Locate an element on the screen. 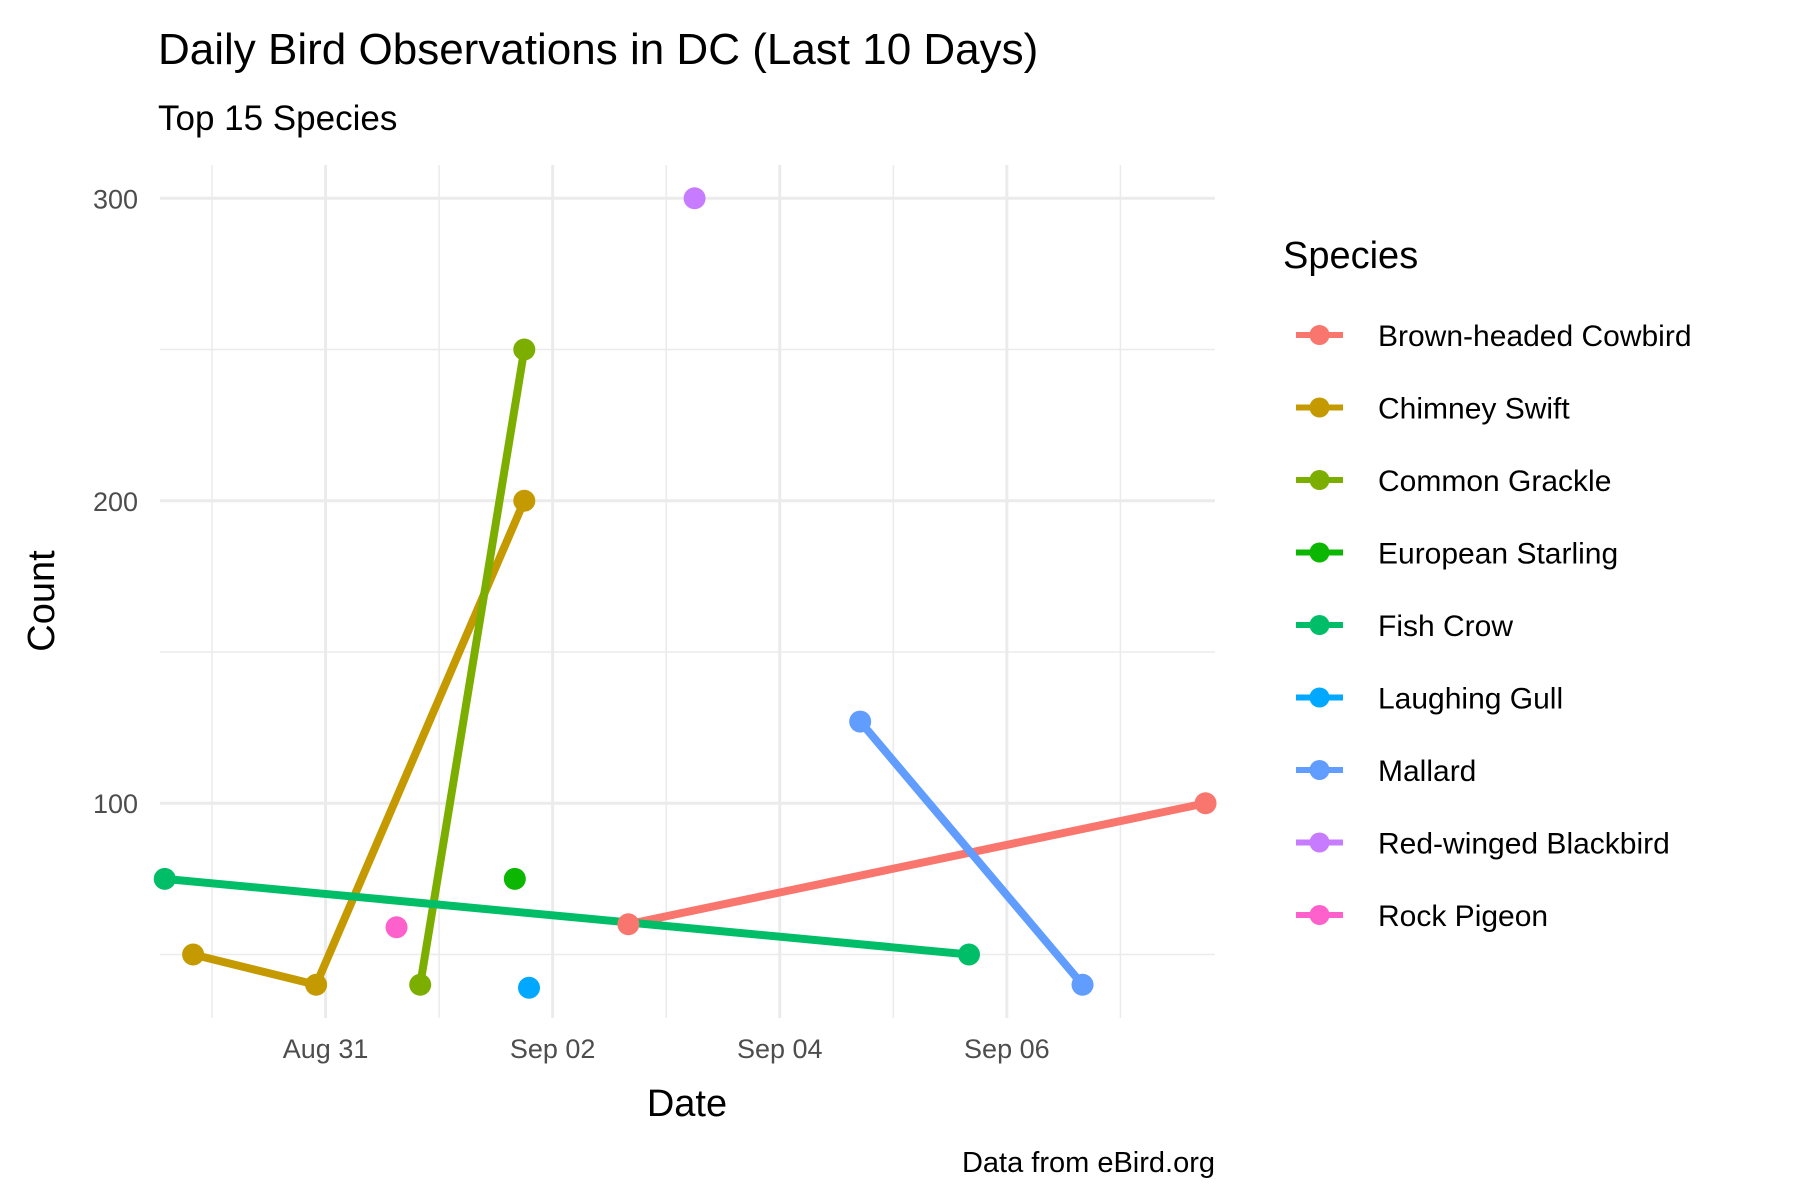  y-tick-label: 100 is located at coordinates (115, 804).